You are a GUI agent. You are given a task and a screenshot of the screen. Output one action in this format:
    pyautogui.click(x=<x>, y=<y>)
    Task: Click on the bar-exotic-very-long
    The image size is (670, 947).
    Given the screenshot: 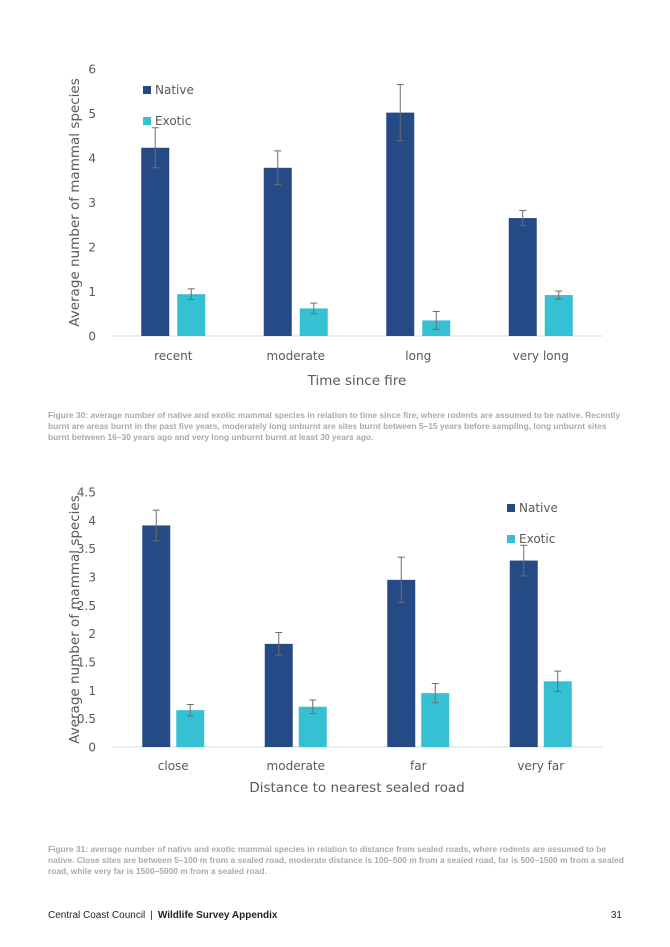 What is the action you would take?
    pyautogui.click(x=558, y=315)
    